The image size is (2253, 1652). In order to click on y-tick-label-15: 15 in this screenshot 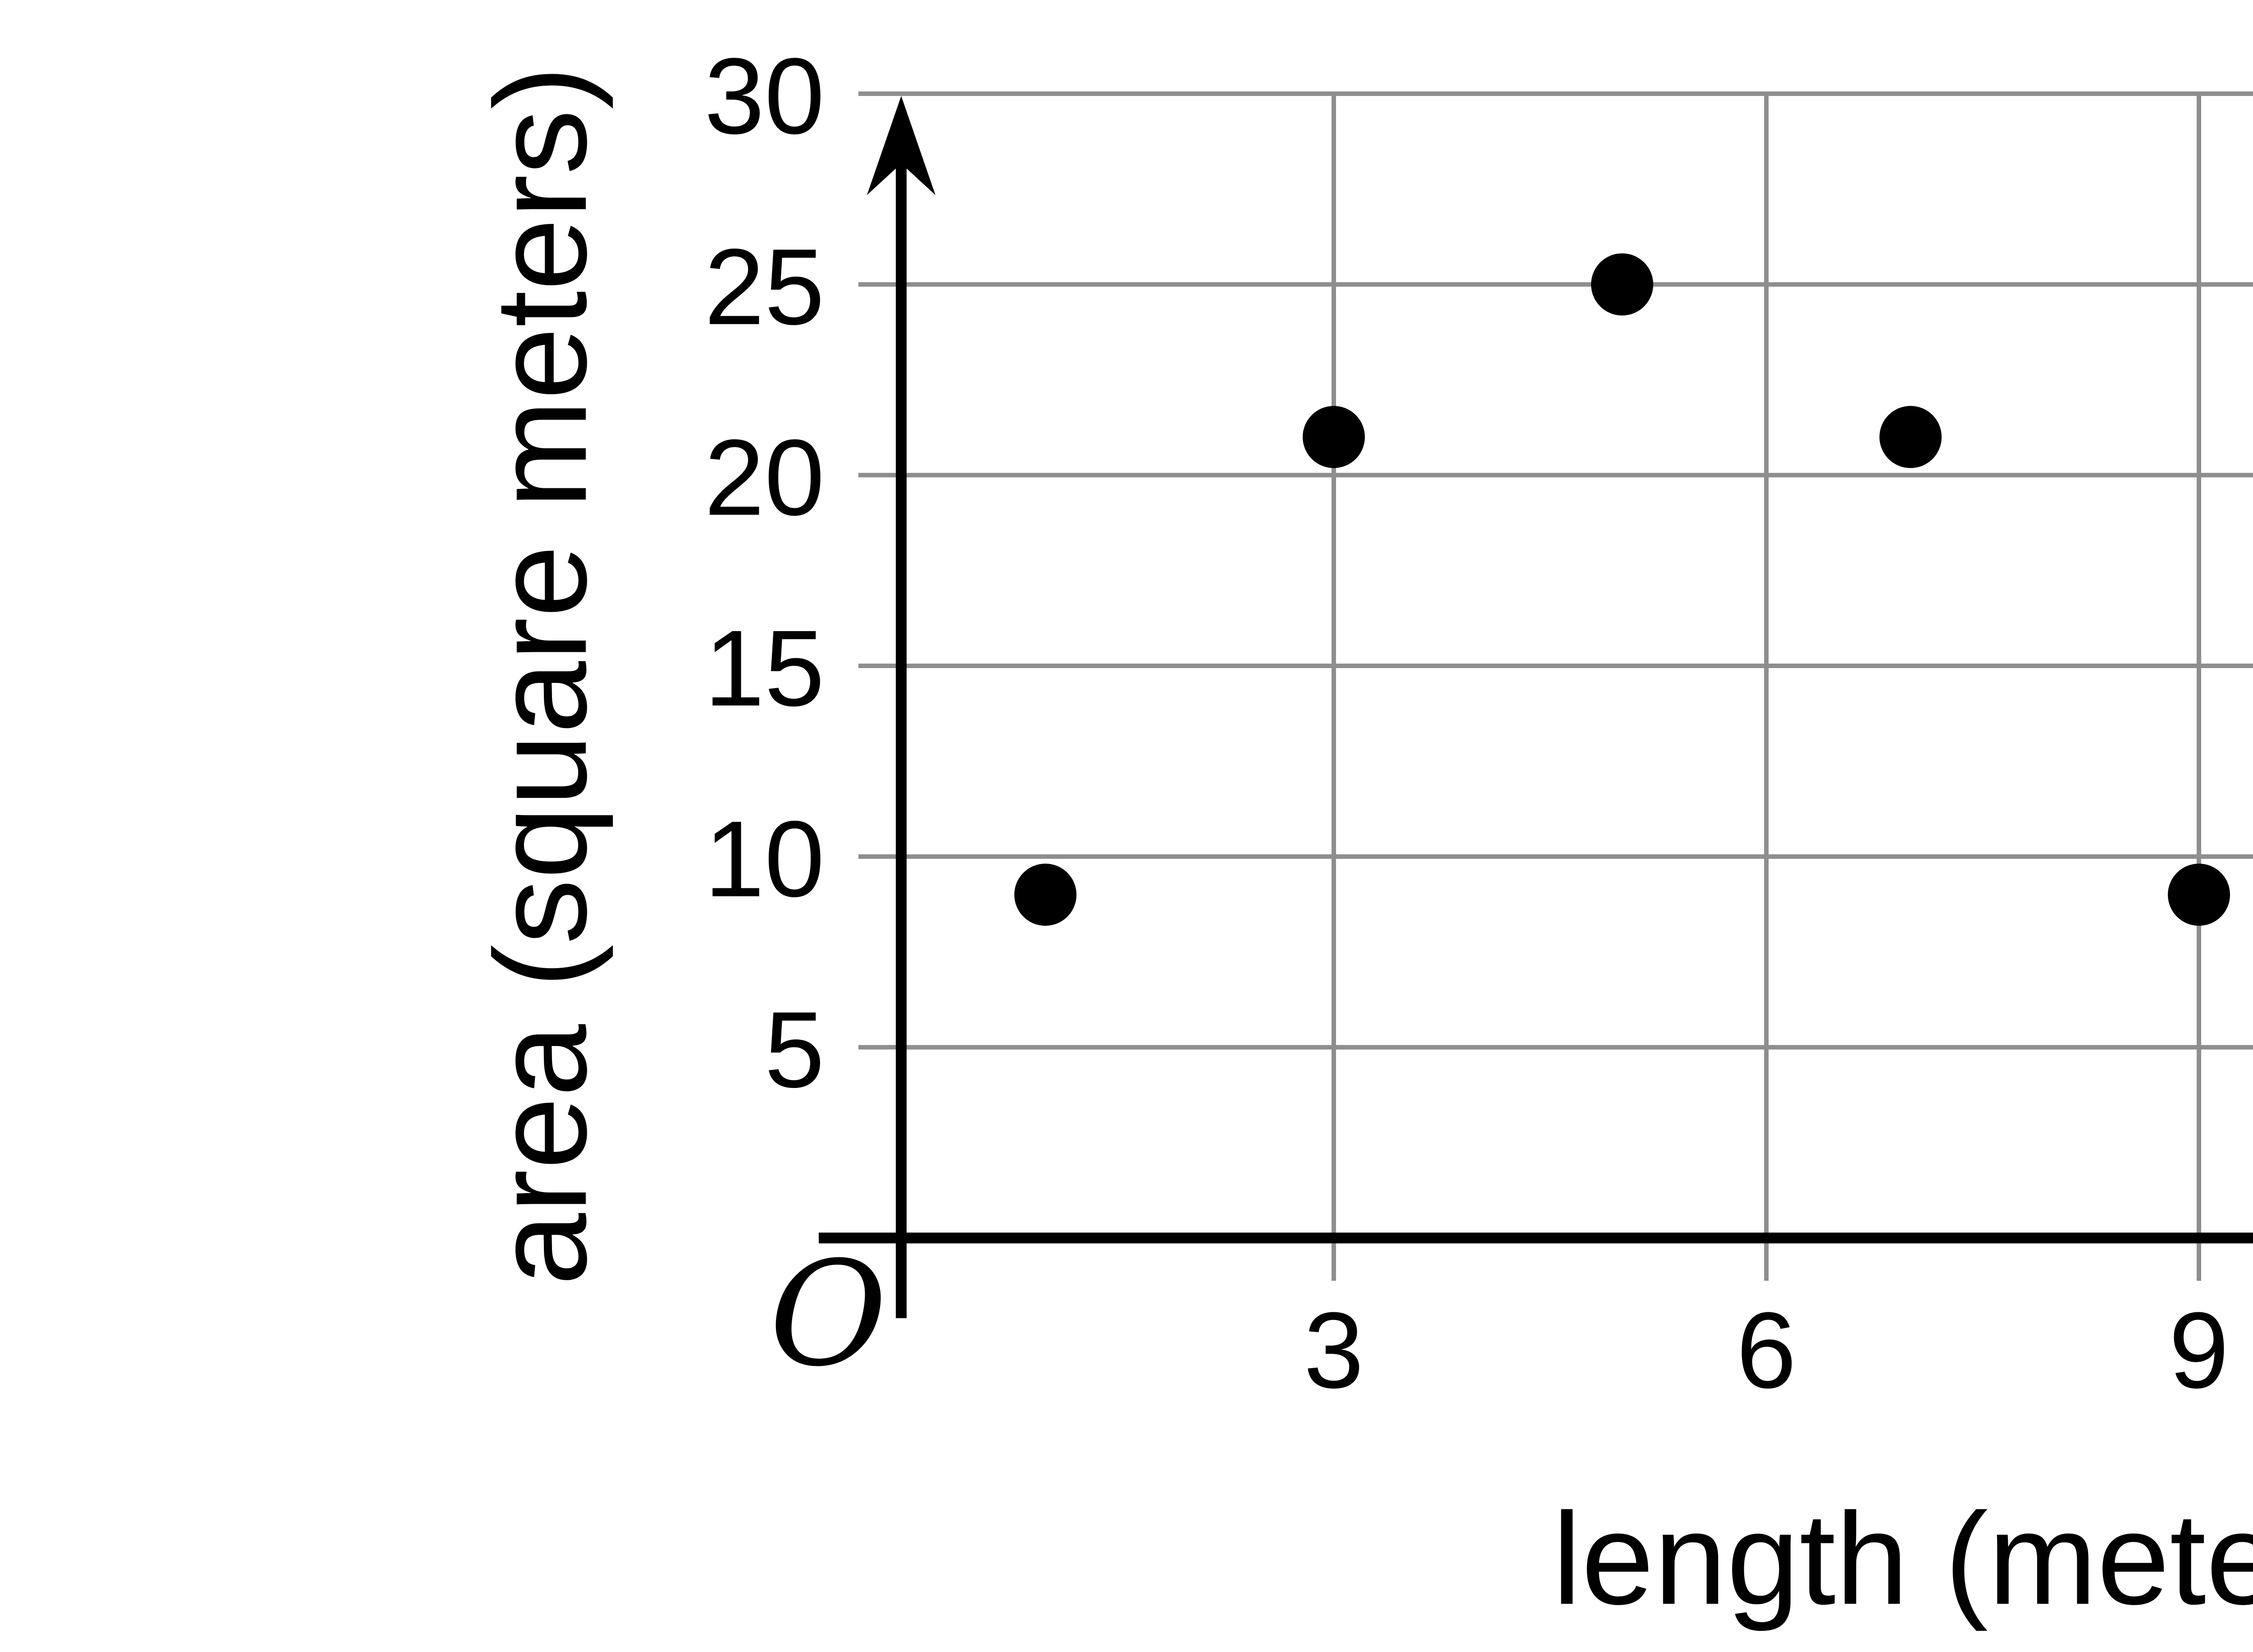, I will do `click(764, 668)`.